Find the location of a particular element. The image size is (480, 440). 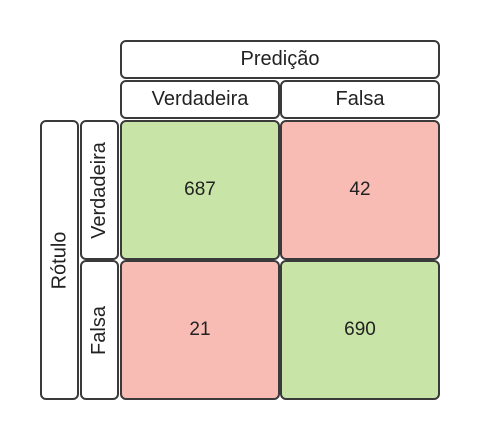

column-header-verdadeira: Verdadeira is located at coordinates (200, 99).